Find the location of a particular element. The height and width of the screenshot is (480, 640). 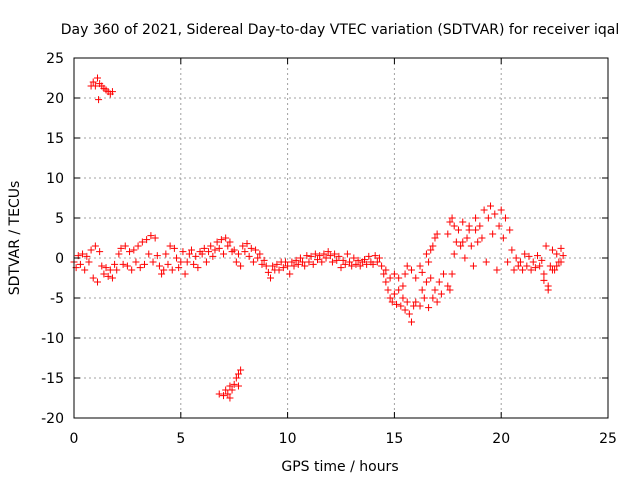

x-tick-labels: 0 5 10 15 20 25 is located at coordinates (343, 439).